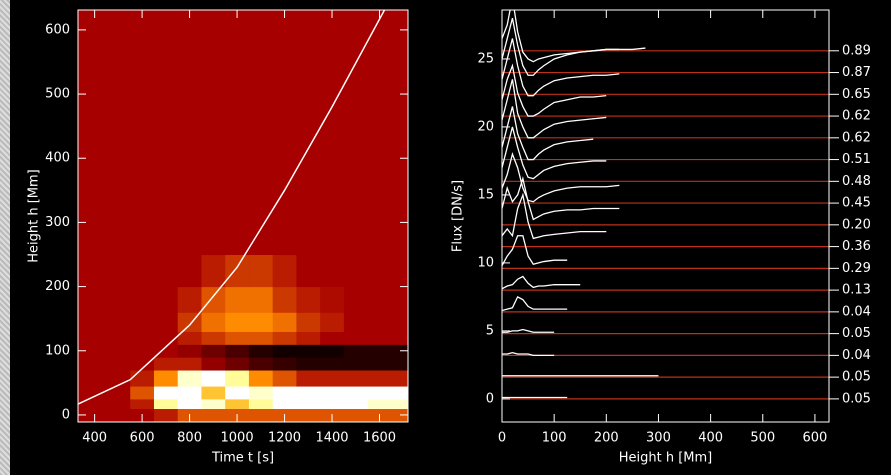 The image size is (891, 475). I want to click on y-tick-label: 5, so click(490, 330).